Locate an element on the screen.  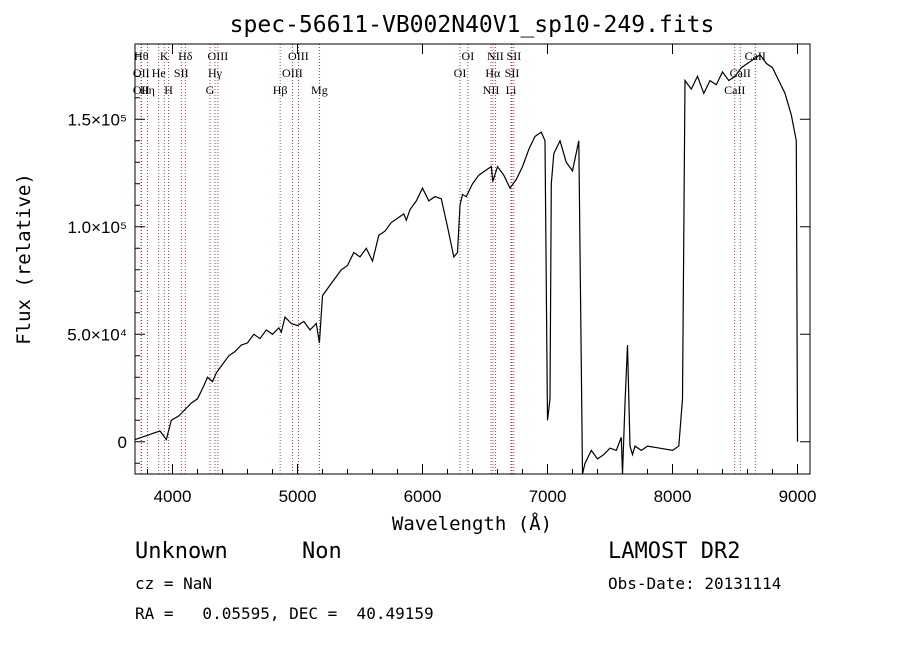
y-tick-label: 5.0×10⁴ is located at coordinates (97, 334).